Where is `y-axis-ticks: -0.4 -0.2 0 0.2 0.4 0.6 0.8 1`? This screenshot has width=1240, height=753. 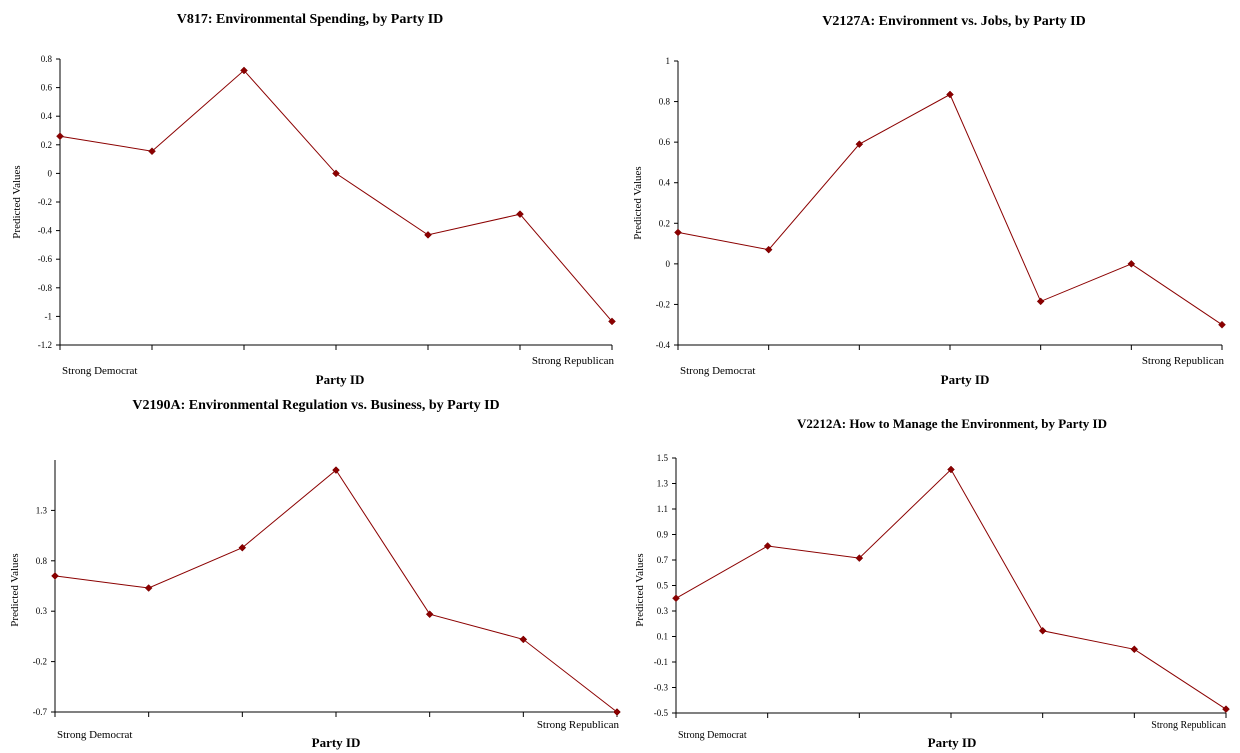
y-axis-ticks: -0.4 -0.2 0 0.2 0.4 0.6 0.8 1 is located at coordinates (667, 203).